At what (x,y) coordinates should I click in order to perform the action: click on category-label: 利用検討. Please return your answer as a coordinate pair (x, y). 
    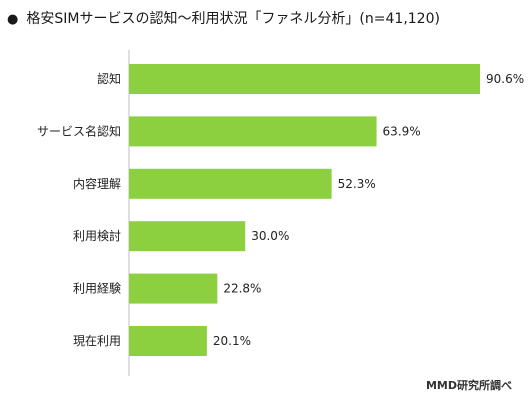
    Looking at the image, I should click on (97, 235).